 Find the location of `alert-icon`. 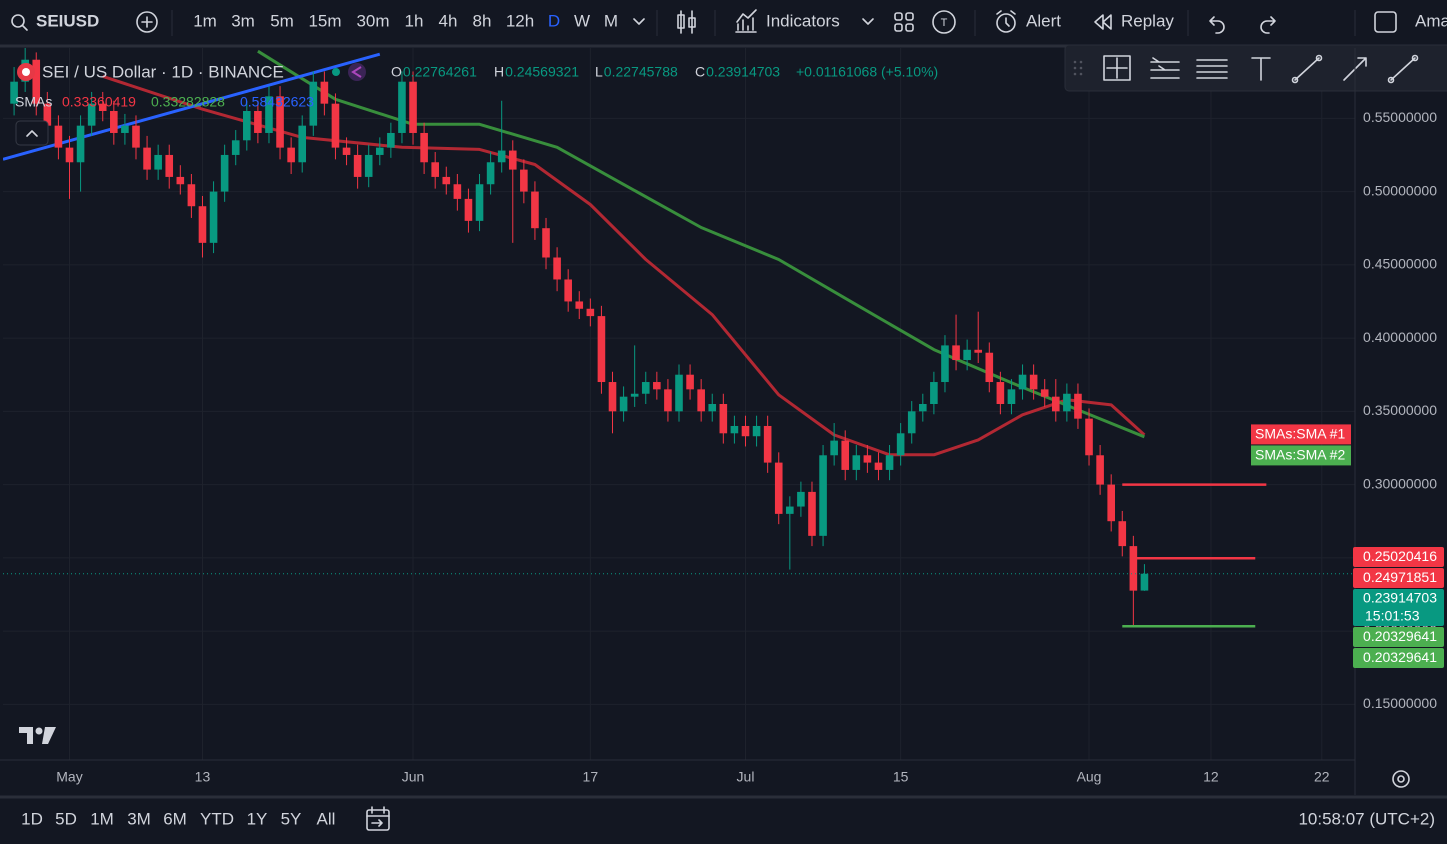

alert-icon is located at coordinates (1006, 21).